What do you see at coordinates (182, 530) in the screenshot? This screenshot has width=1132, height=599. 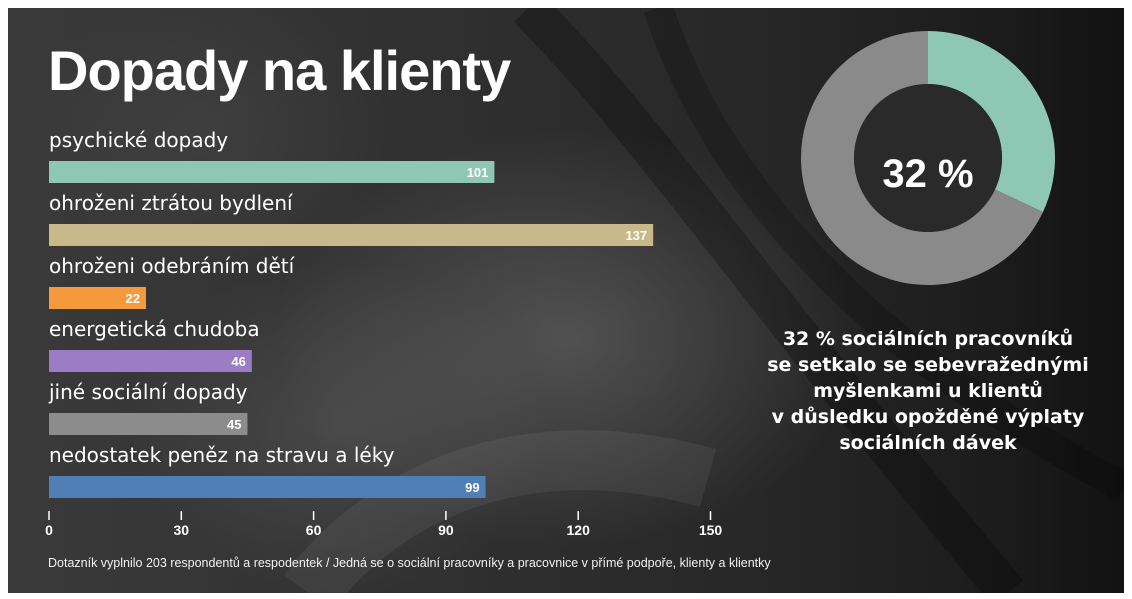 I see `tick-label: 30` at bounding box center [182, 530].